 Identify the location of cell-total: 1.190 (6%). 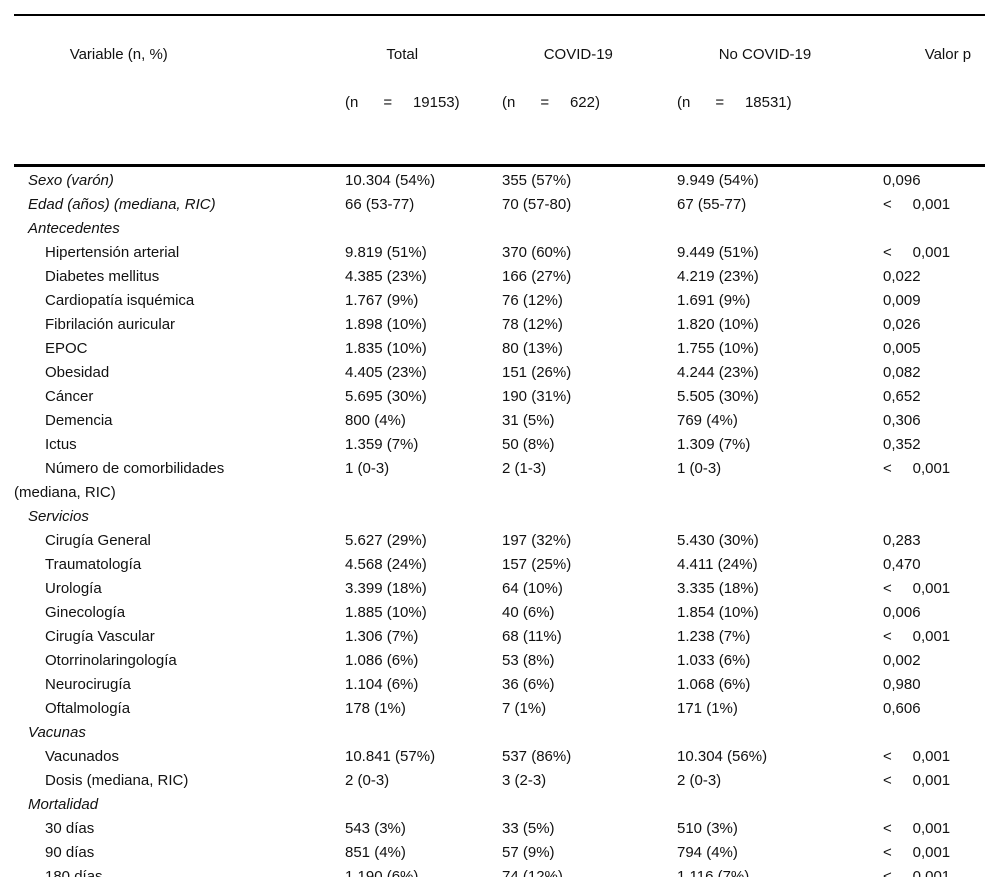
(382, 872).